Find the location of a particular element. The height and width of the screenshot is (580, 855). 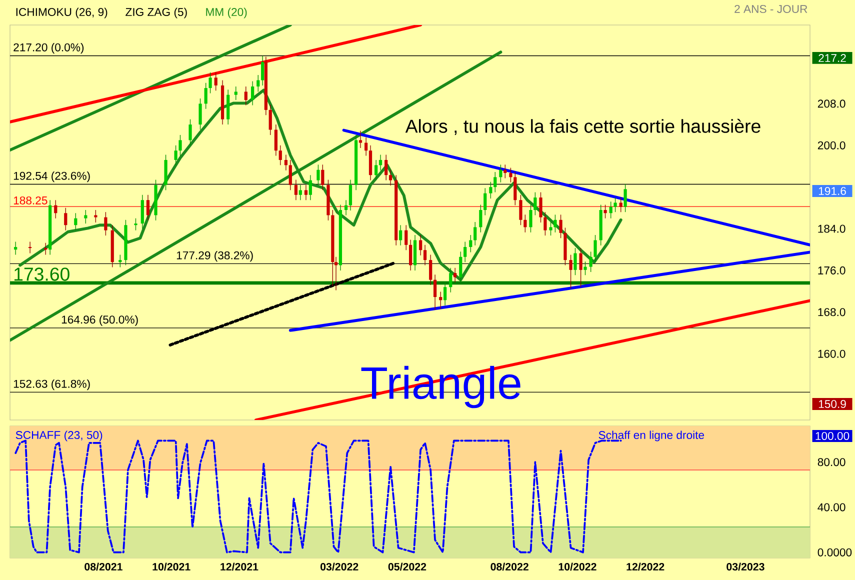

text: ICHIMOKU (26, 9) is located at coordinates (62, 13).